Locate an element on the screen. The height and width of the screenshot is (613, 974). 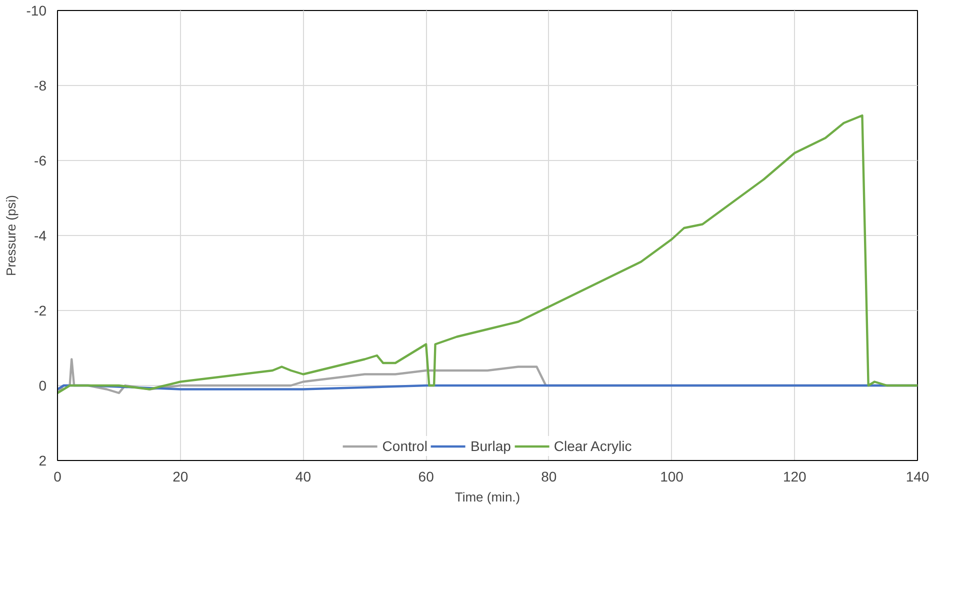
y-tick-label: 0 is located at coordinates (42, 386).